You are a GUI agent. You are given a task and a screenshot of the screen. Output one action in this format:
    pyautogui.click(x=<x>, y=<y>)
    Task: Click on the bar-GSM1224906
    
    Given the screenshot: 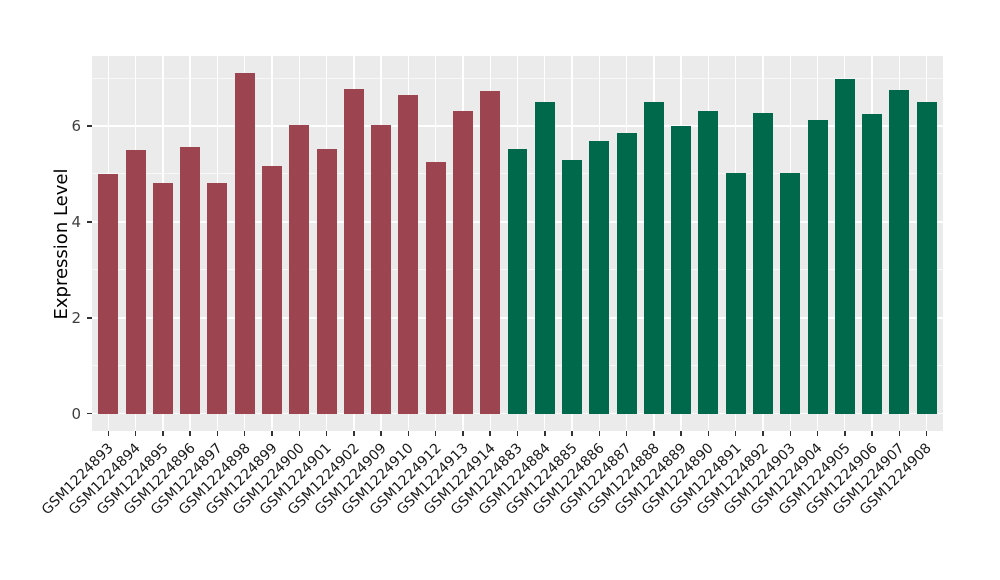 What is the action you would take?
    pyautogui.click(x=872, y=263)
    